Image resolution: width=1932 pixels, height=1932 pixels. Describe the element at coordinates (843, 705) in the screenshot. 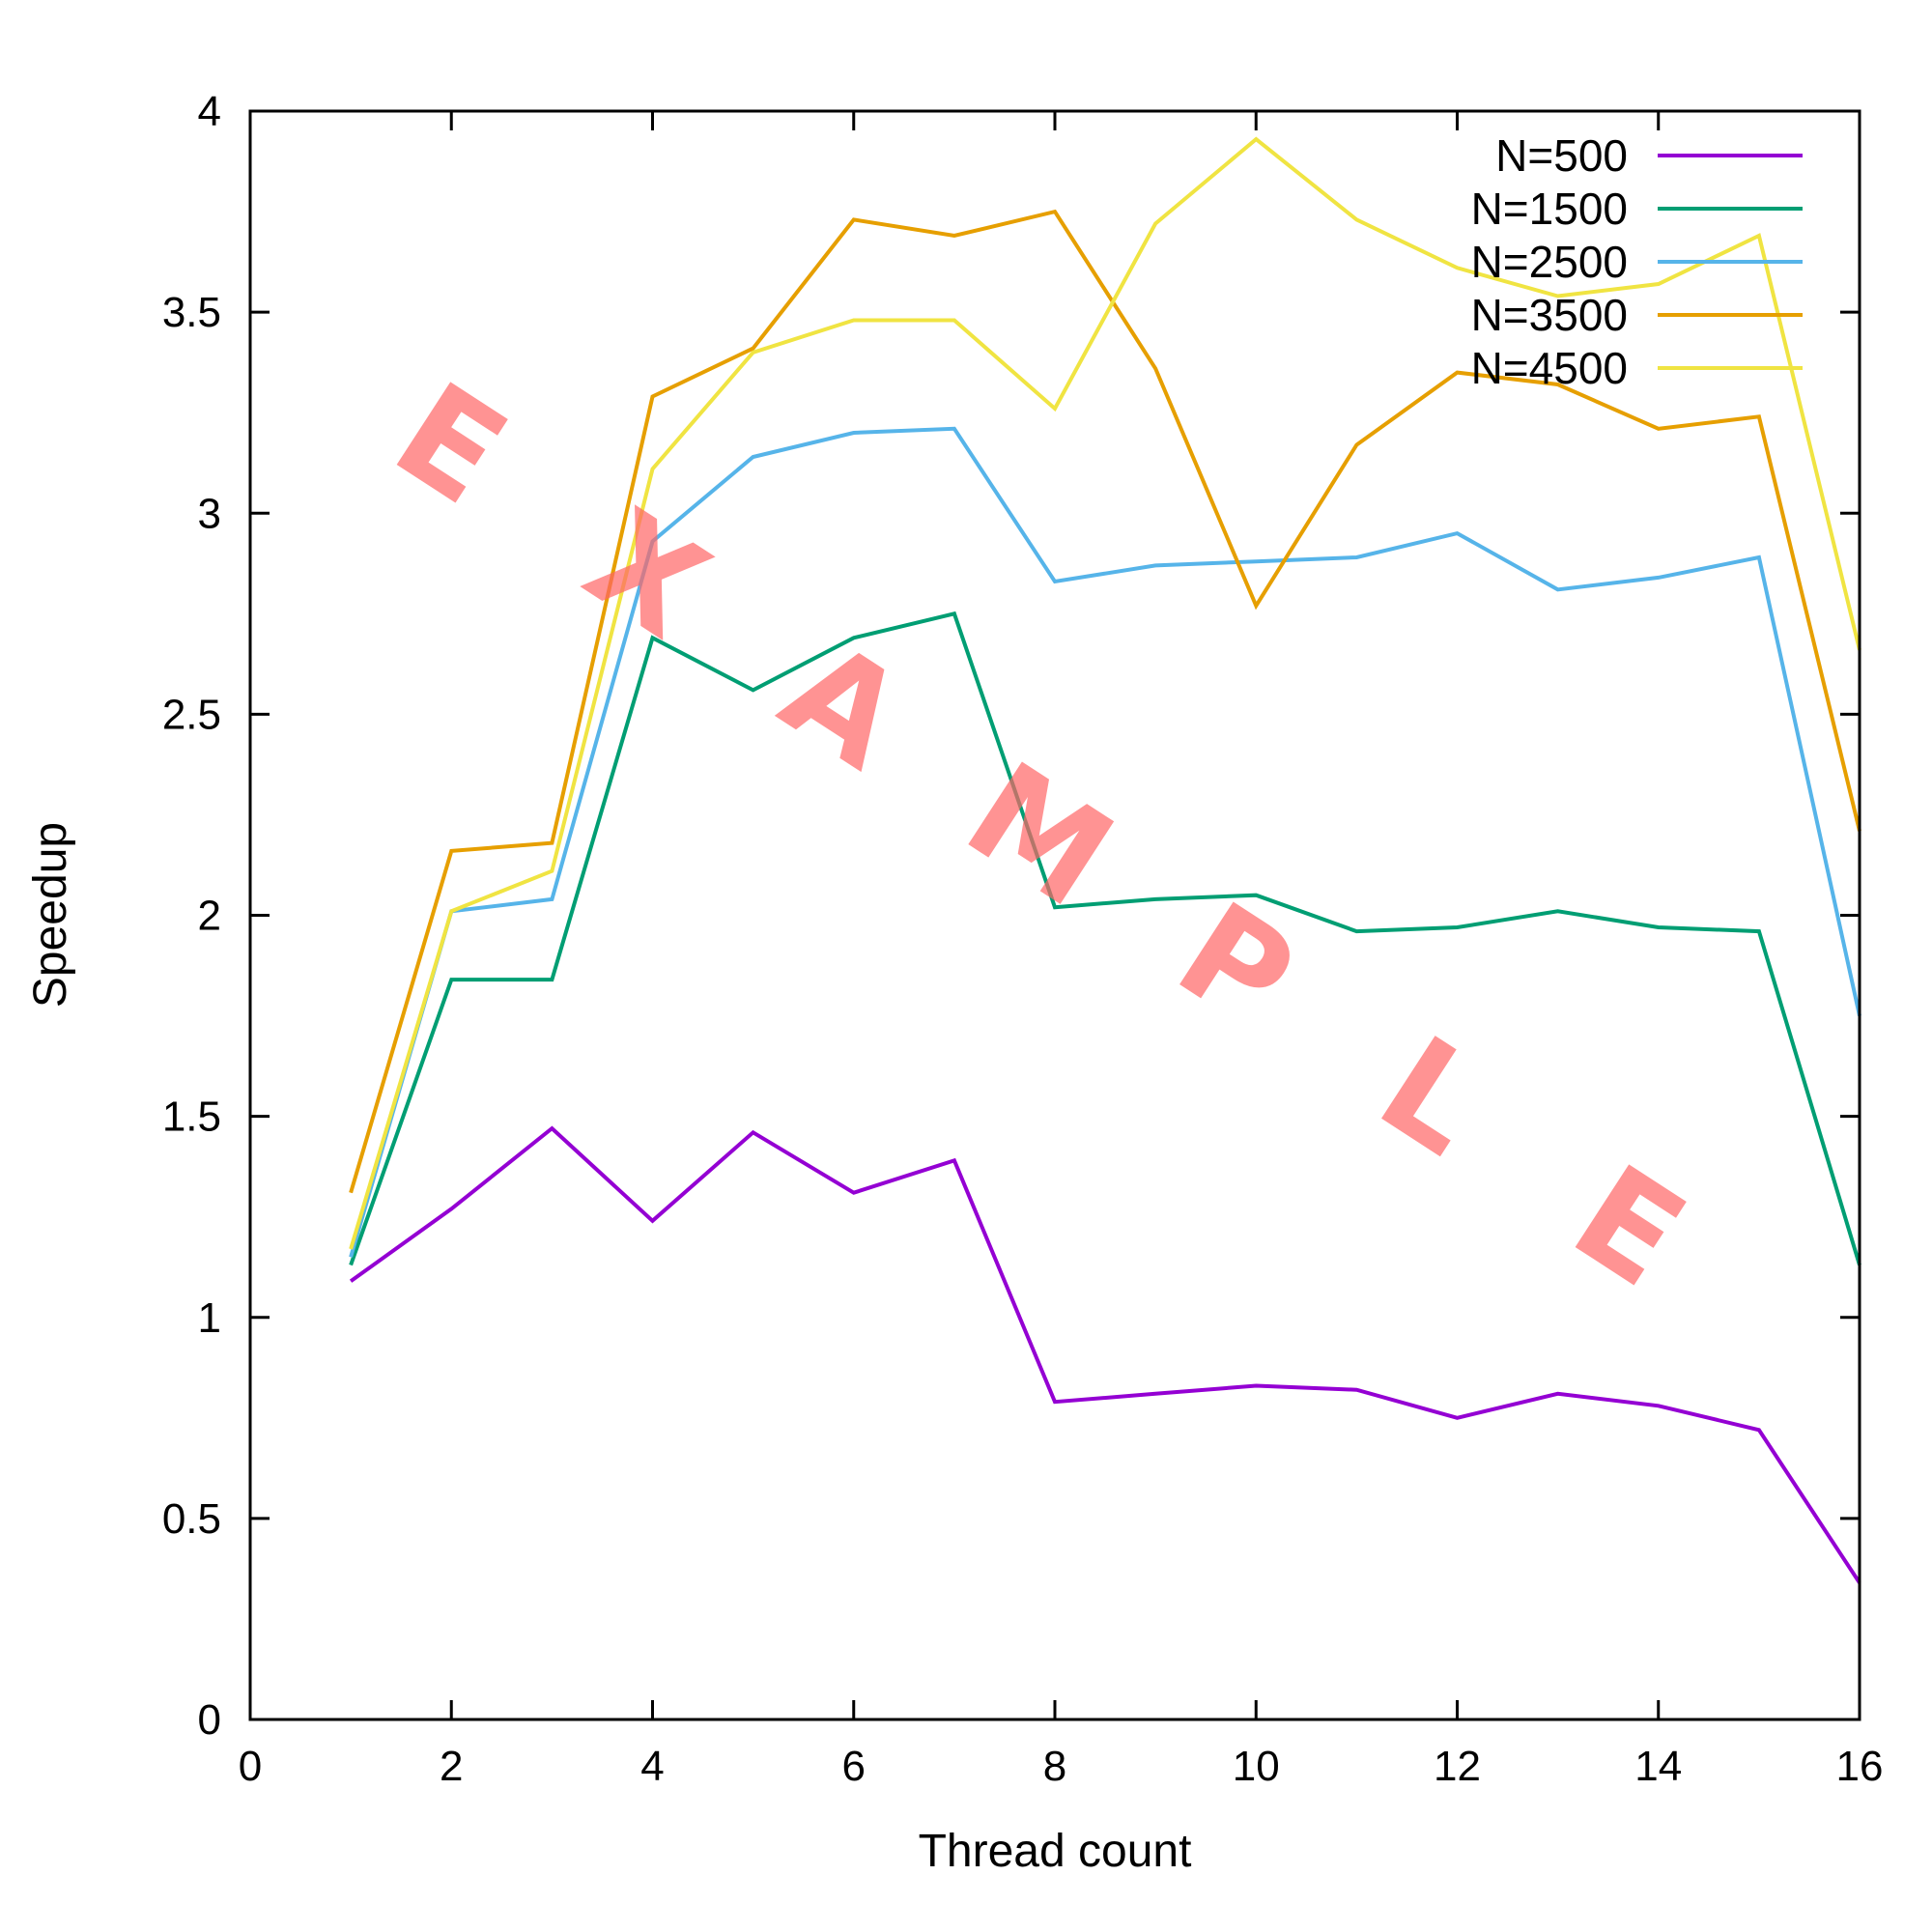

I see `watermark-letter: A` at that location.